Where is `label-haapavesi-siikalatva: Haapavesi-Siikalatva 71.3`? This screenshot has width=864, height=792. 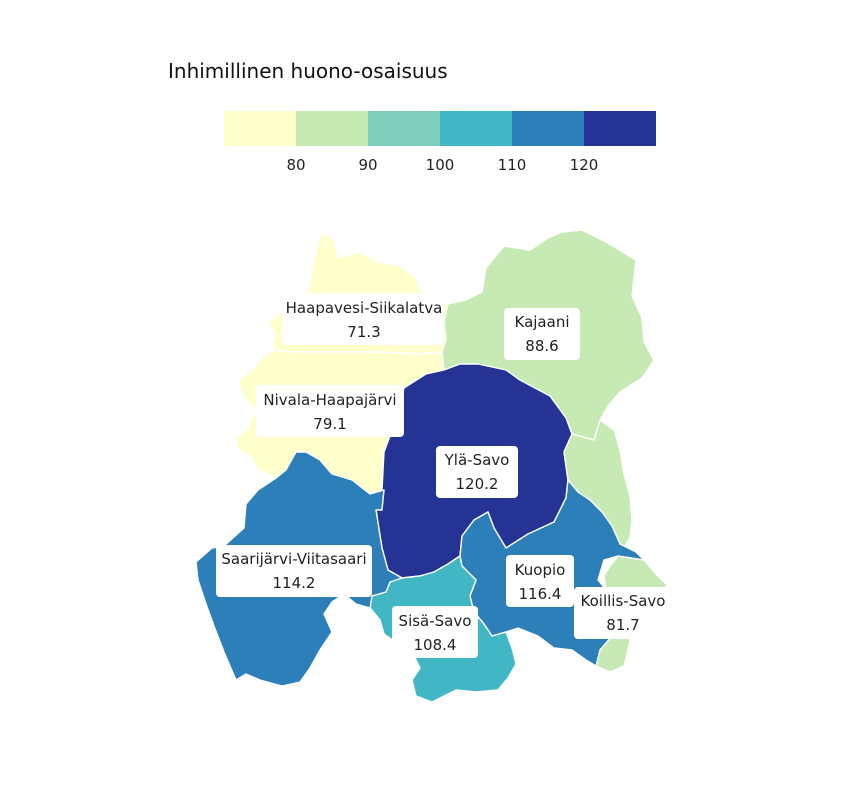
label-haapavesi-siikalatva: Haapavesi-Siikalatva 71.3 is located at coordinates (363, 319).